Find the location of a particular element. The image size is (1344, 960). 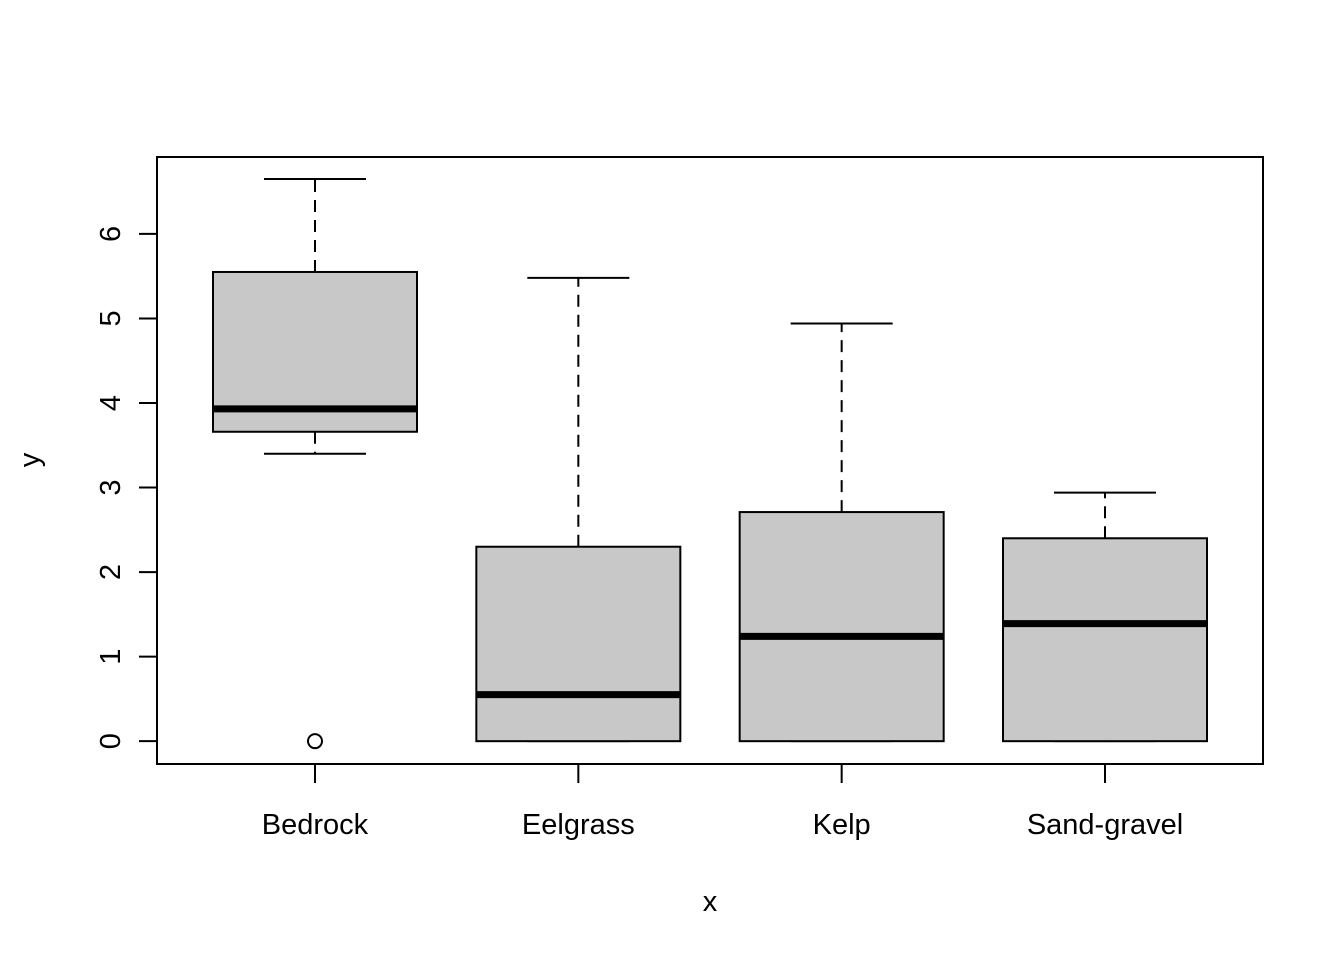

y-axis: 0 1 2 3 4 5 6 is located at coordinates (126, 487).